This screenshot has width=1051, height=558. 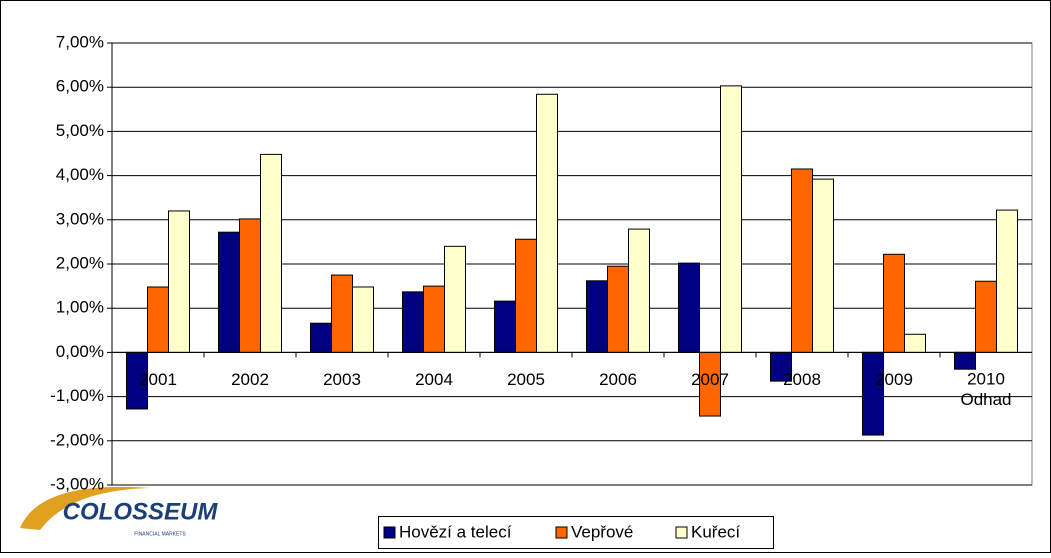 I want to click on legend, so click(x=576, y=532).